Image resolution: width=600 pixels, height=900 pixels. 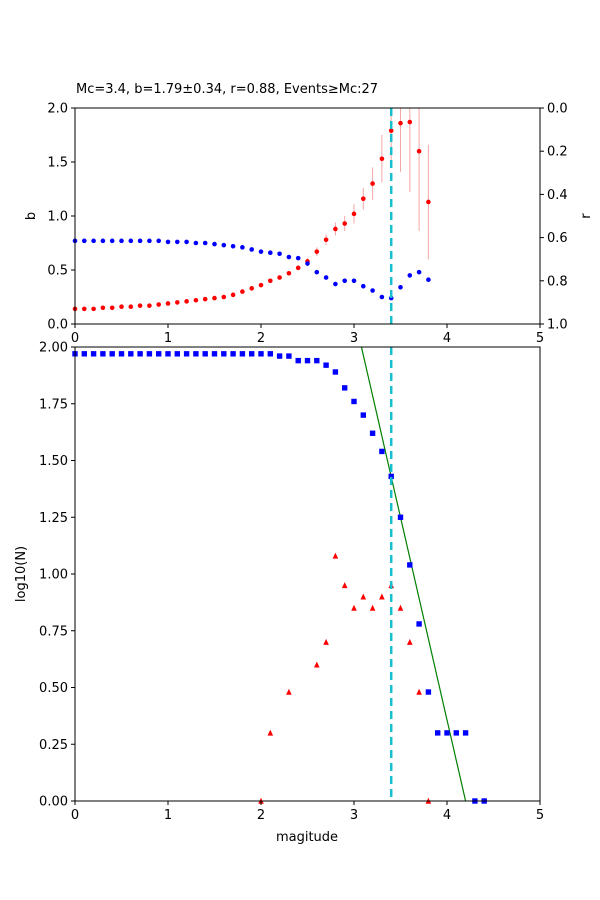 What do you see at coordinates (53, 575) in the screenshot?
I see `y-tick-label: 1.00` at bounding box center [53, 575].